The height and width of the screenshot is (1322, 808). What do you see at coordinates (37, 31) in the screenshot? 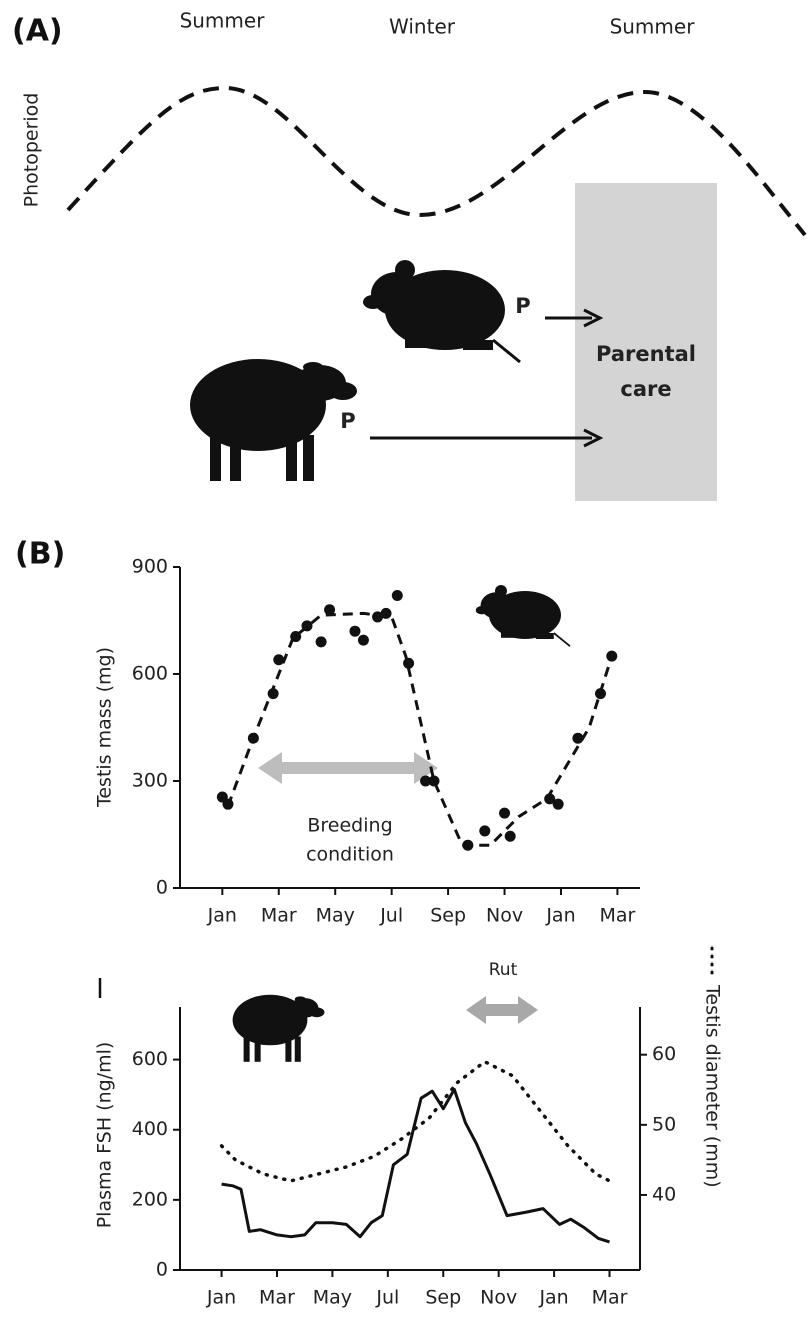
I see `panel-label: (A)` at bounding box center [37, 31].